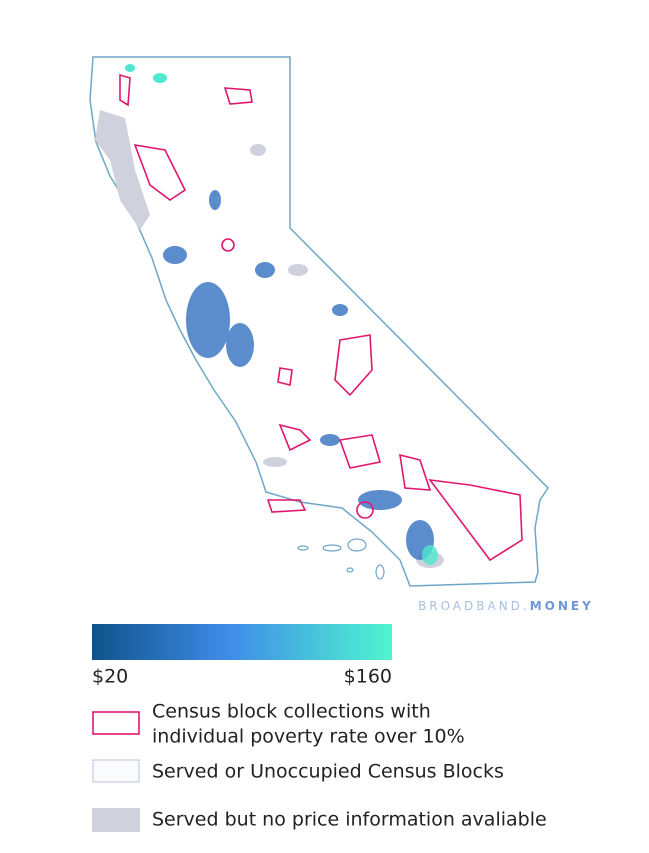 The width and height of the screenshot is (649, 853). What do you see at coordinates (328, 772) in the screenshot?
I see `legend-label: Served or Unoccupied Census Blocks` at bounding box center [328, 772].